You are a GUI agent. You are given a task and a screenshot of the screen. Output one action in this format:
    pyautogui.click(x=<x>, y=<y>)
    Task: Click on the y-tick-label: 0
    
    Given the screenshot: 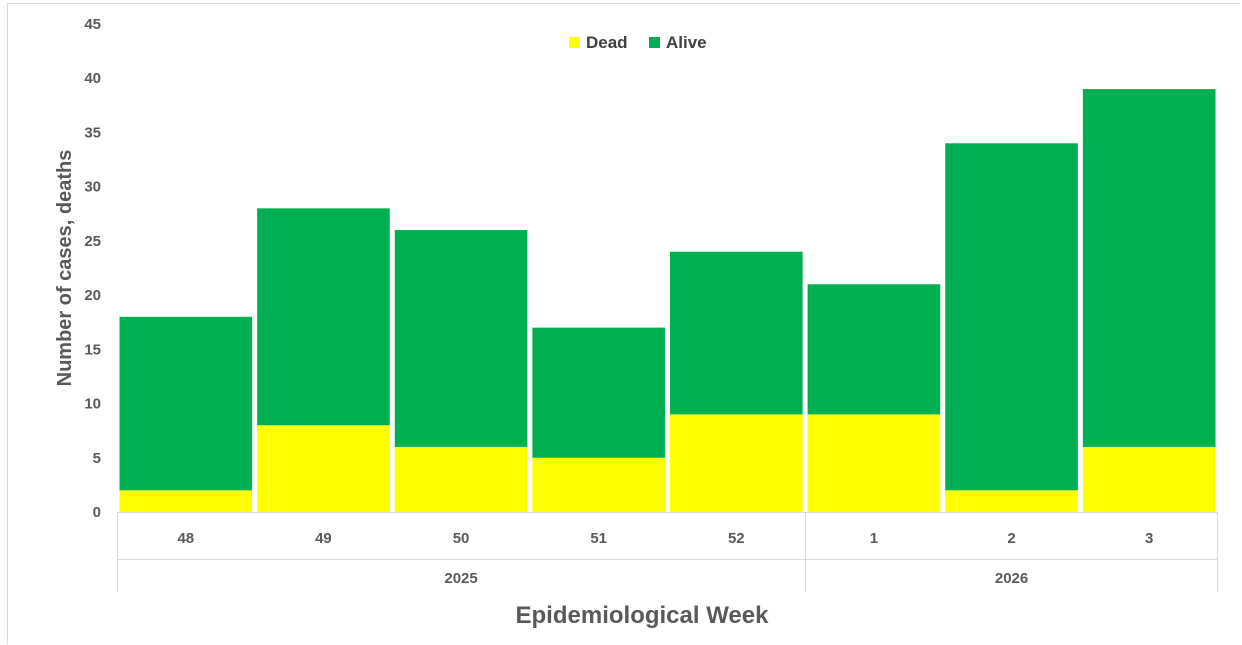 What is the action you would take?
    pyautogui.click(x=97, y=512)
    